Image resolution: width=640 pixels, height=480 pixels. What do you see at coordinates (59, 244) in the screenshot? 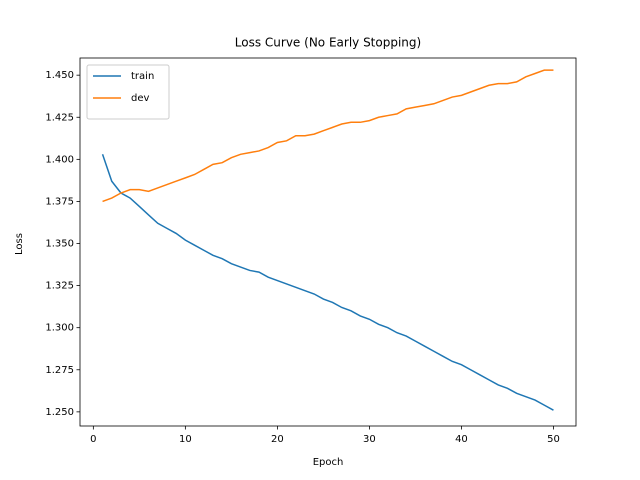
I see `y-tick-label: 1.350` at bounding box center [59, 244].